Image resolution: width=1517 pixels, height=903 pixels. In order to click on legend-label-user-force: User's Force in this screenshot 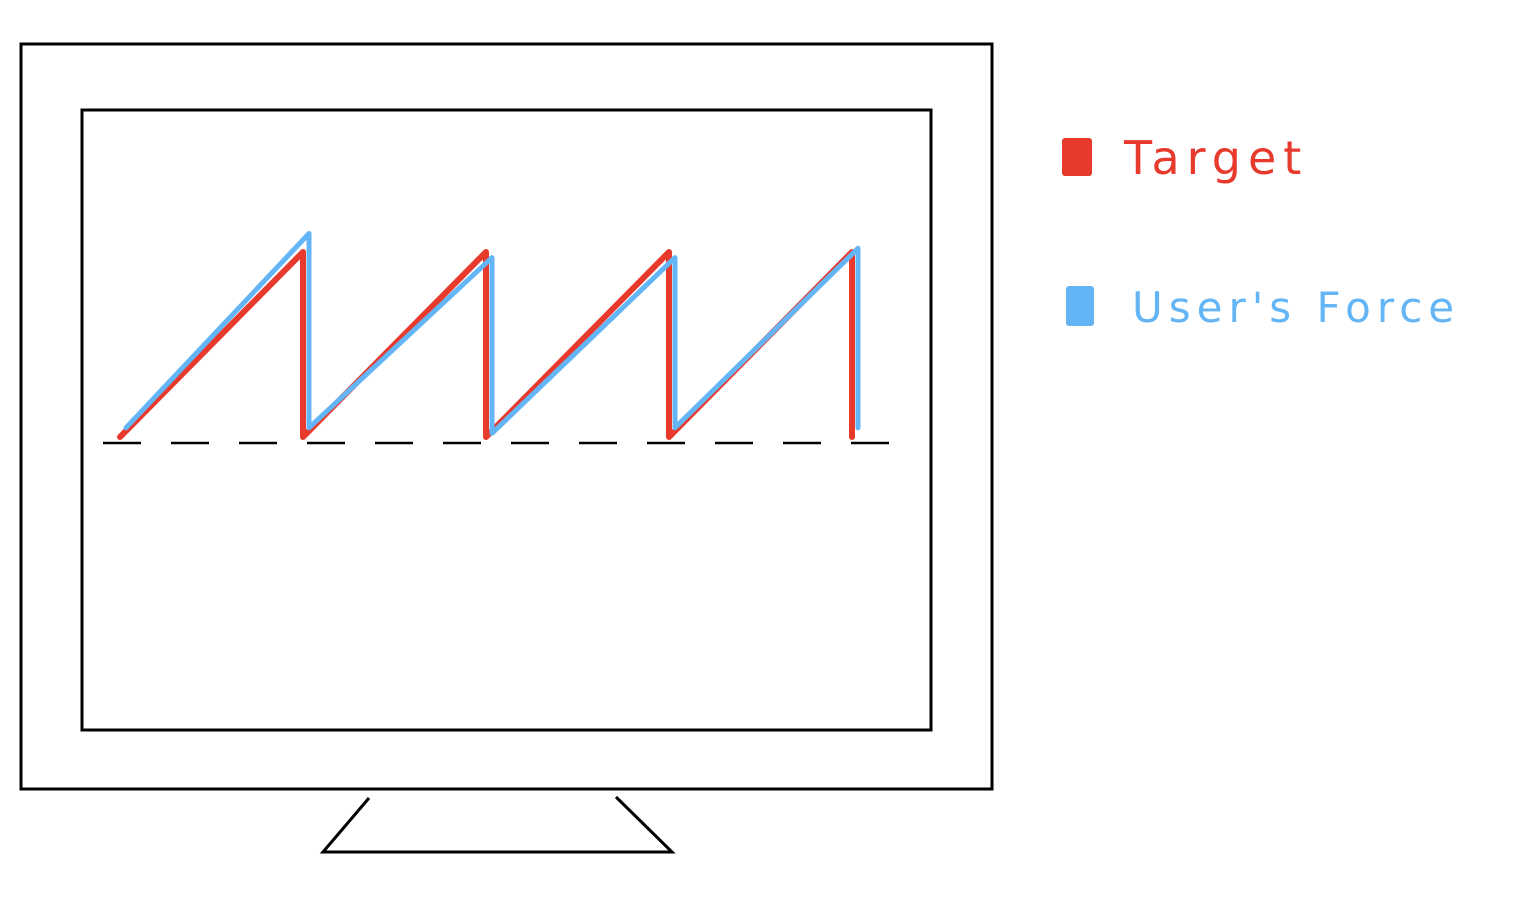, I will do `click(1296, 307)`.